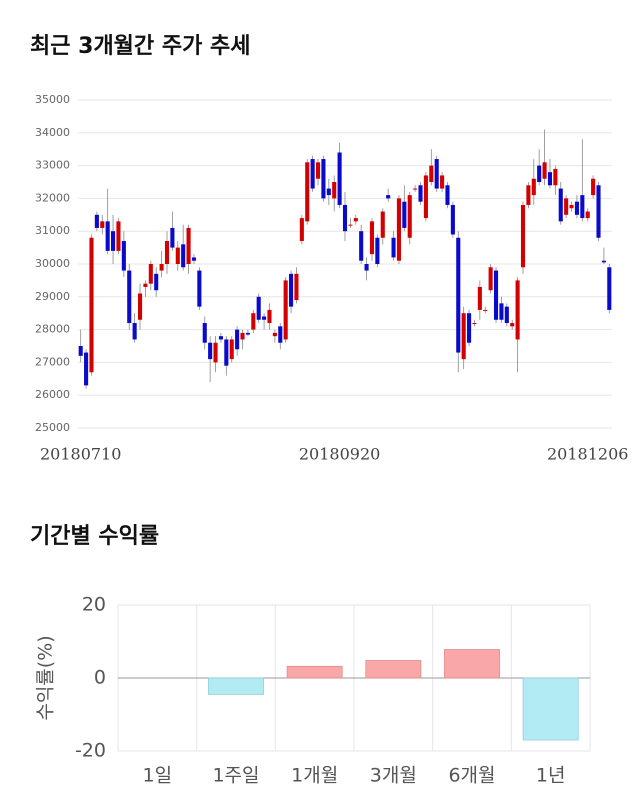 The image size is (640, 810). What do you see at coordinates (52, 427) in the screenshot?
I see `y-tick-label: 25000` at bounding box center [52, 427].